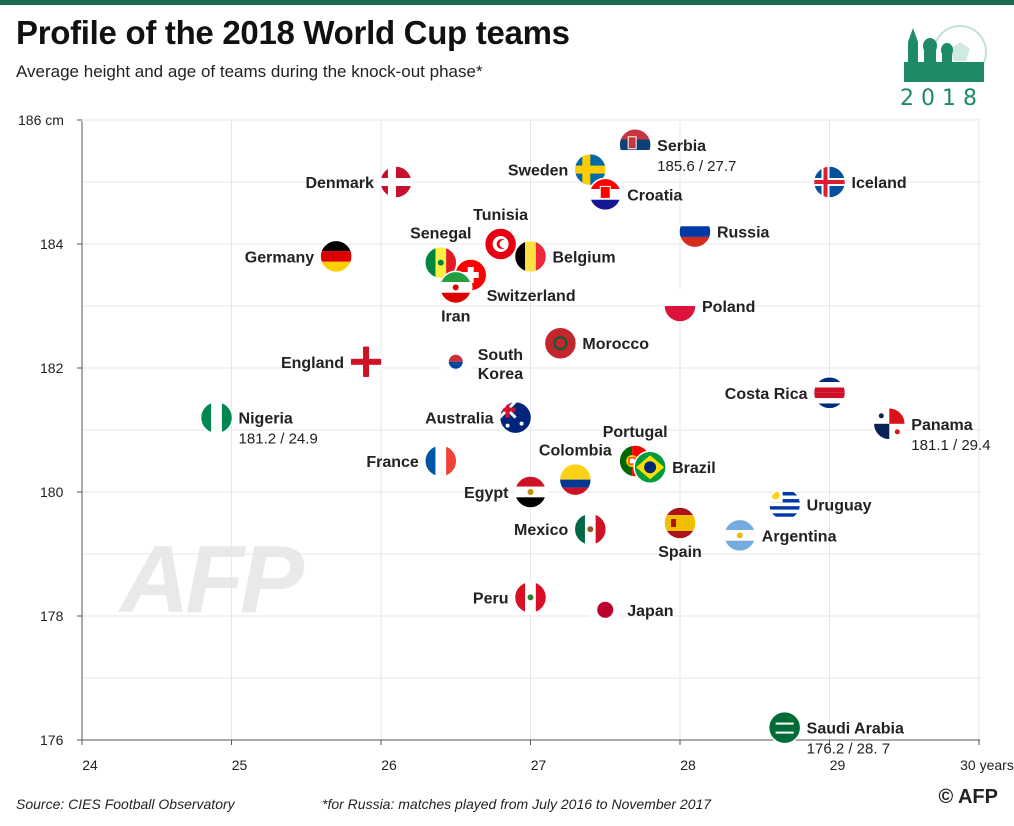 This screenshot has height=826, width=1014. I want to click on flag-point-germany, so click(336, 256).